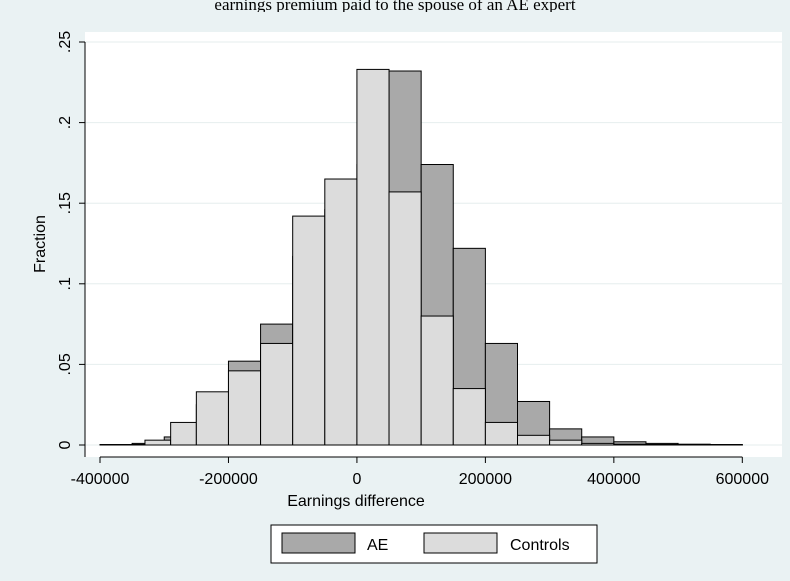 The image size is (790, 581). Describe the element at coordinates (65, 283) in the screenshot. I see `y-tick-label: .1` at that location.